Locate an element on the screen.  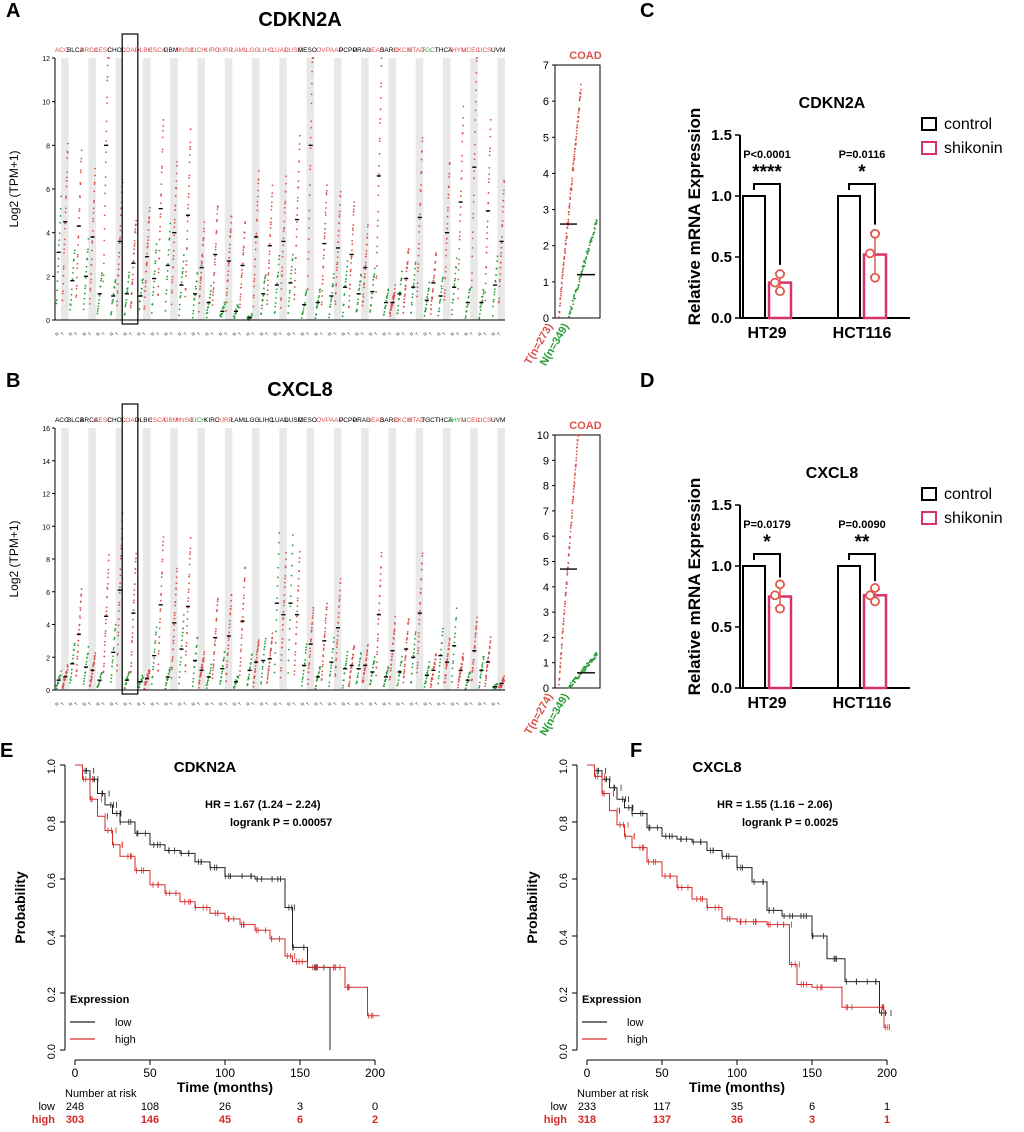
cancer-label-ov: OV is located at coordinates (321, 50).